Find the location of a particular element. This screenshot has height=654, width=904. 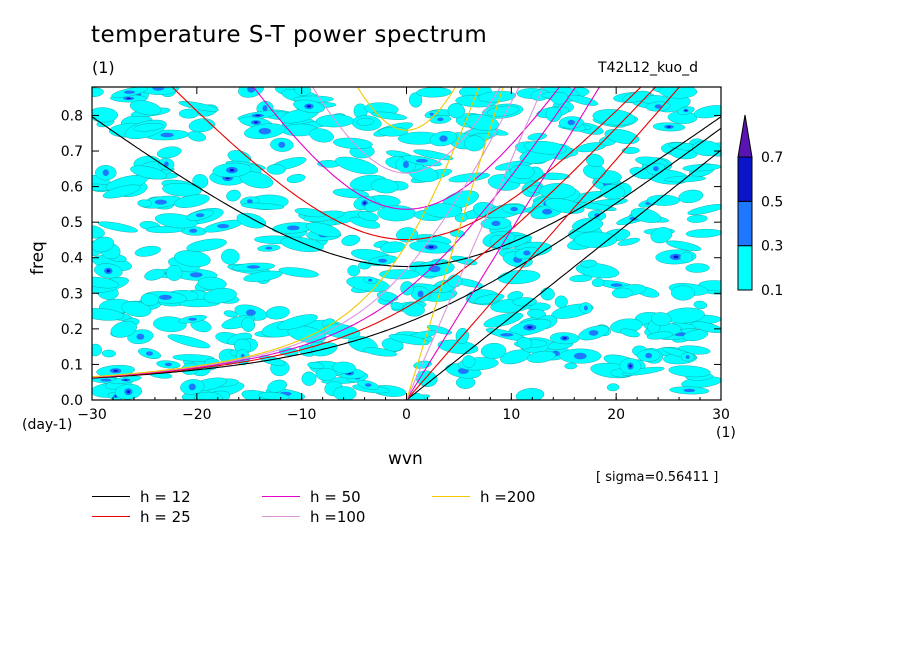

x-tick-label: −30 is located at coordinates (92, 415).